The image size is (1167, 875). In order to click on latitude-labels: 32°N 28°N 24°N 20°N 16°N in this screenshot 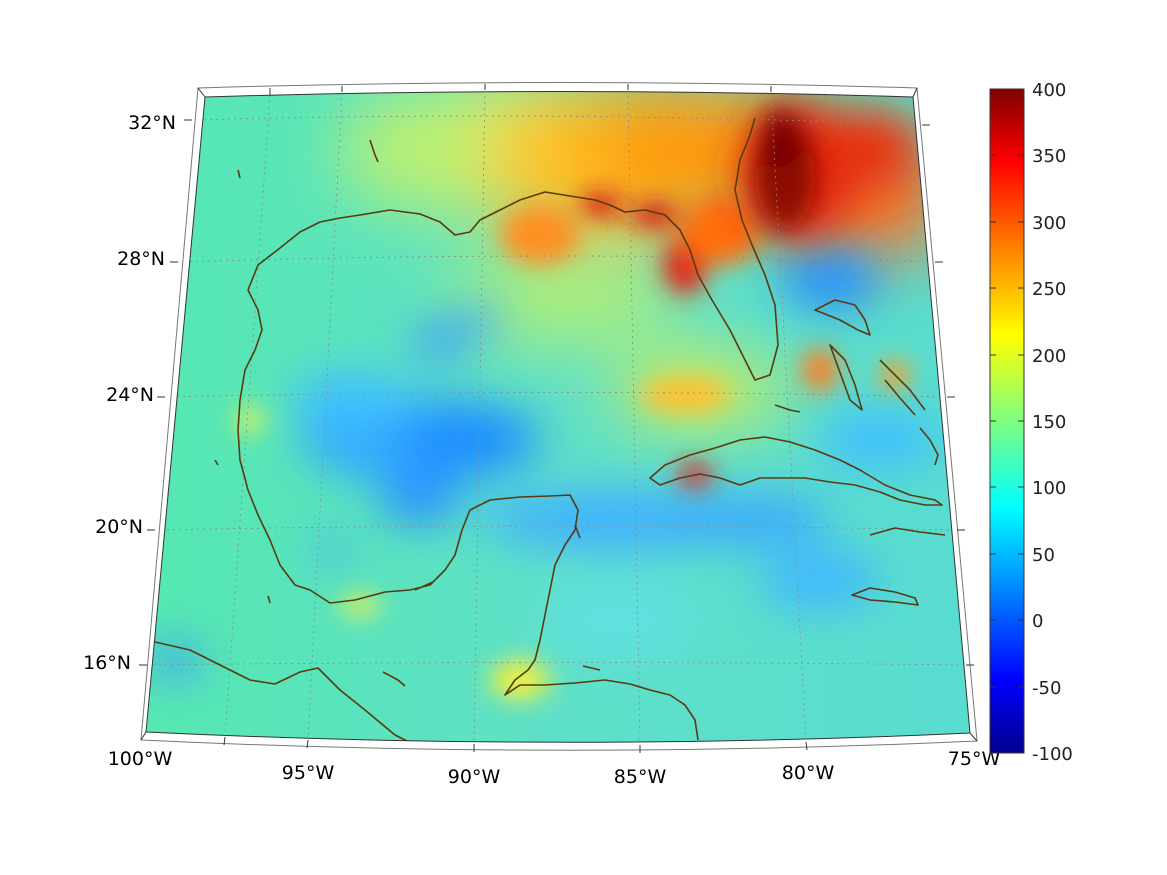, I will do `click(129, 393)`.